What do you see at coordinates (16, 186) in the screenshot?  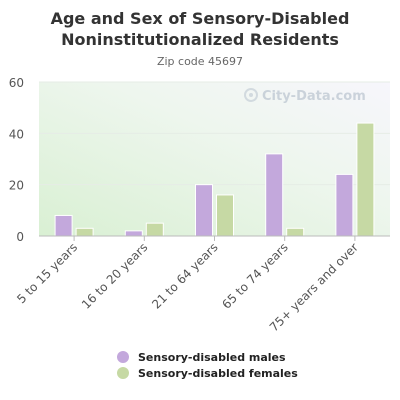 I see `y-tick-label: 20` at bounding box center [16, 186].